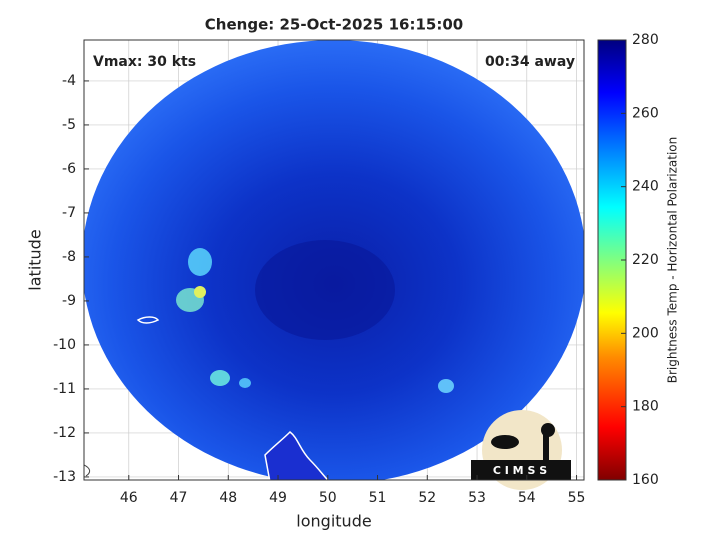 The height and width of the screenshot is (540, 720). What do you see at coordinates (477, 498) in the screenshot?
I see `x-tick-label: 53` at bounding box center [477, 498].